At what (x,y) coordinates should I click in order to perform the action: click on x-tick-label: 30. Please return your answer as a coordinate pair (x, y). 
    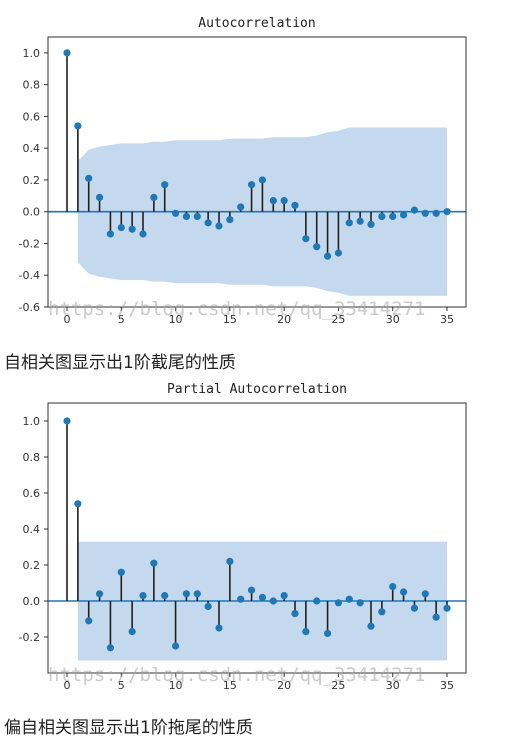
    Looking at the image, I should click on (393, 685).